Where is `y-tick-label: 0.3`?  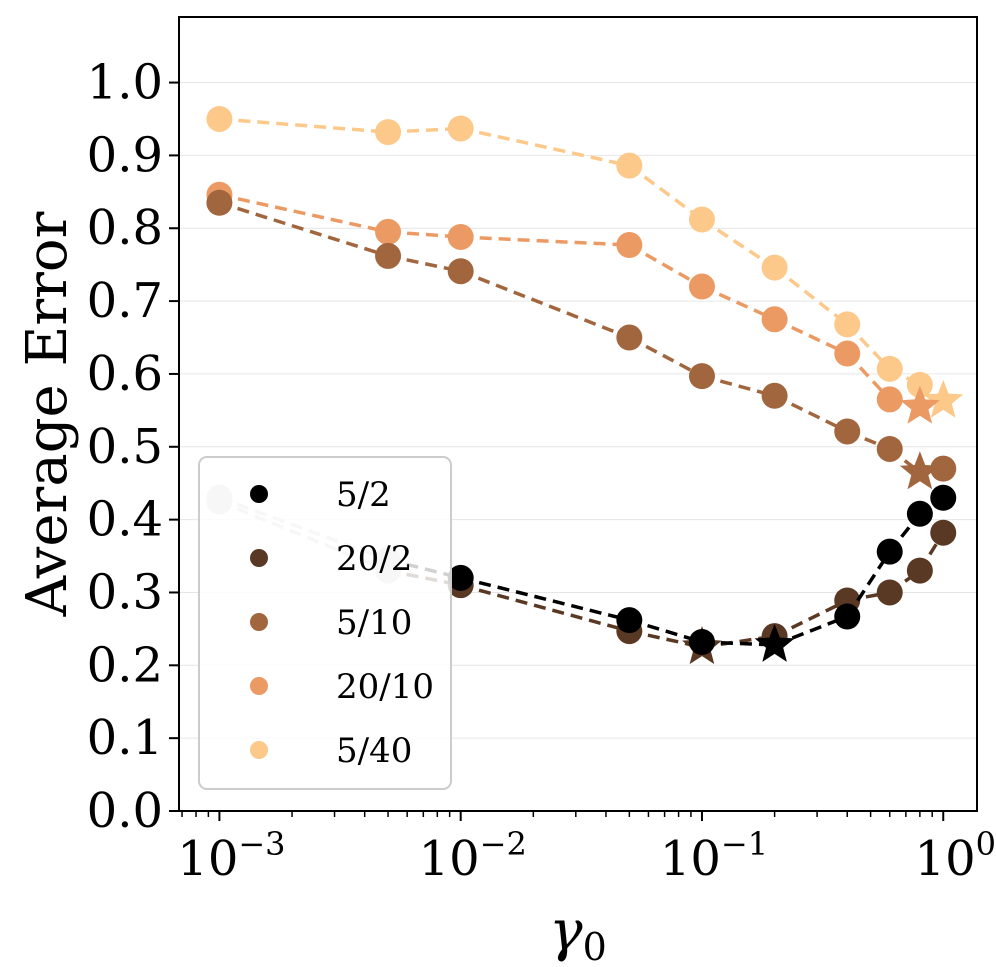 y-tick-label: 0.3 is located at coordinates (125, 592).